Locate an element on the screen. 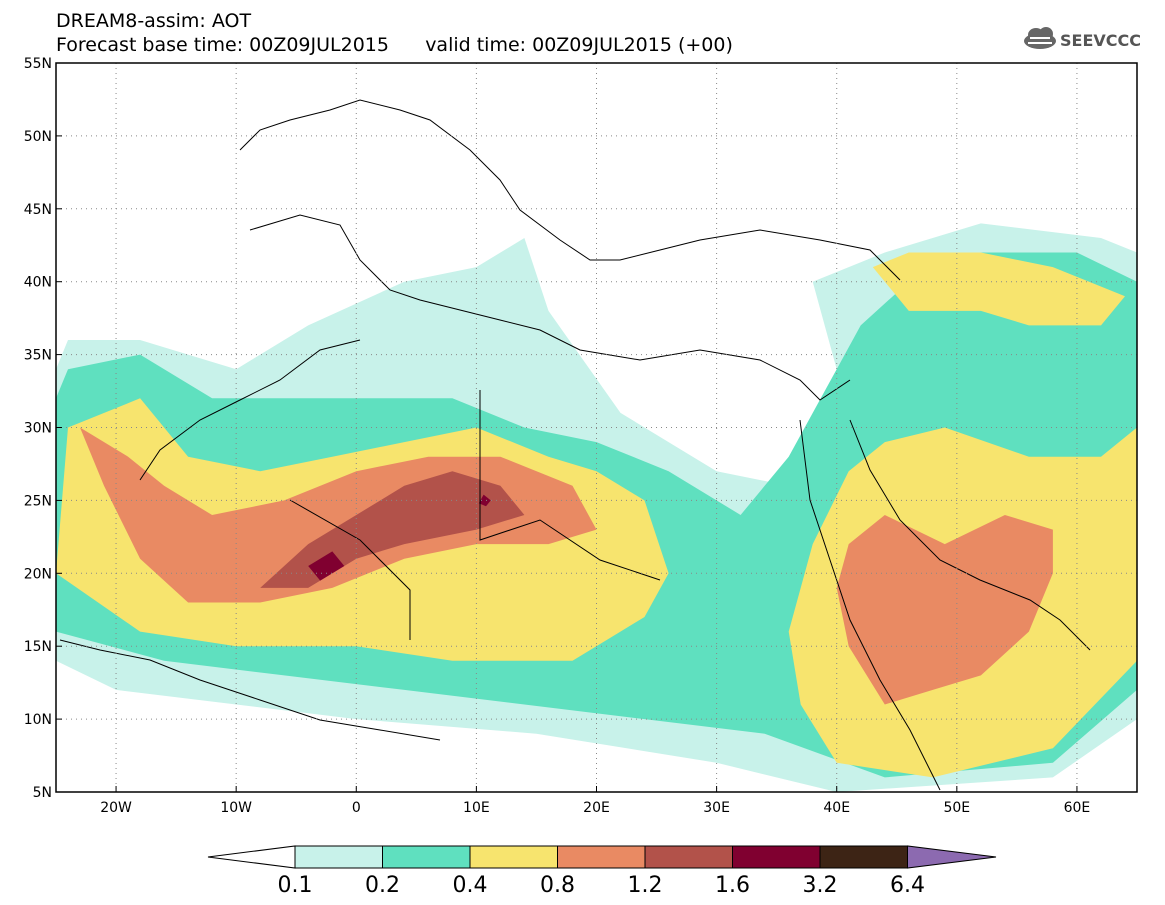  legend-label: 3.2 is located at coordinates (820, 885).